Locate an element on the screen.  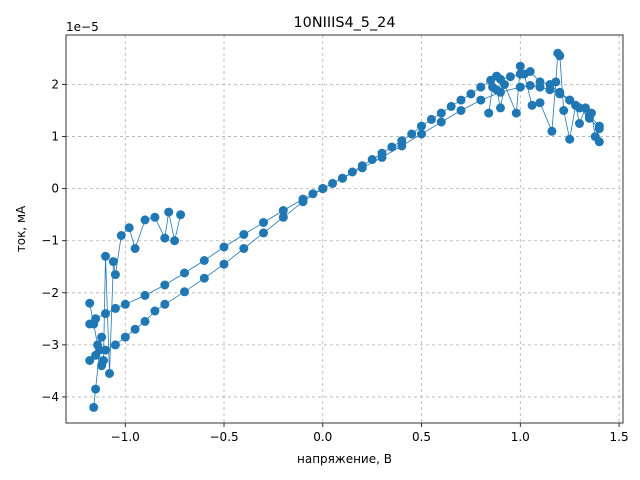
y-tick-label: −1 is located at coordinates (50, 241).